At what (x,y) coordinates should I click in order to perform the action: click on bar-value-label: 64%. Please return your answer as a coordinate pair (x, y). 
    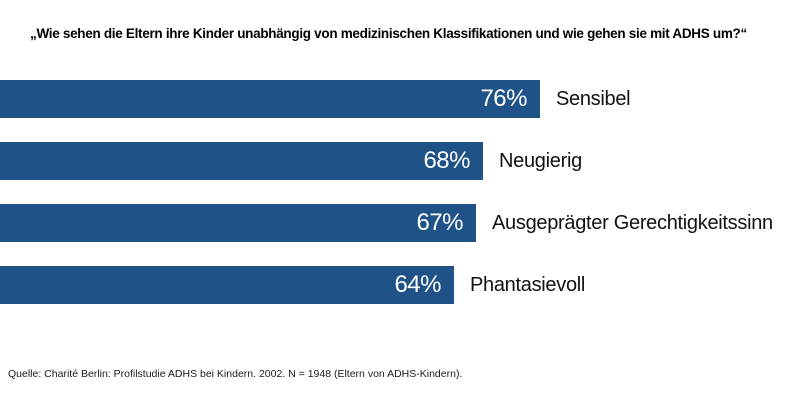
    Looking at the image, I should click on (417, 284).